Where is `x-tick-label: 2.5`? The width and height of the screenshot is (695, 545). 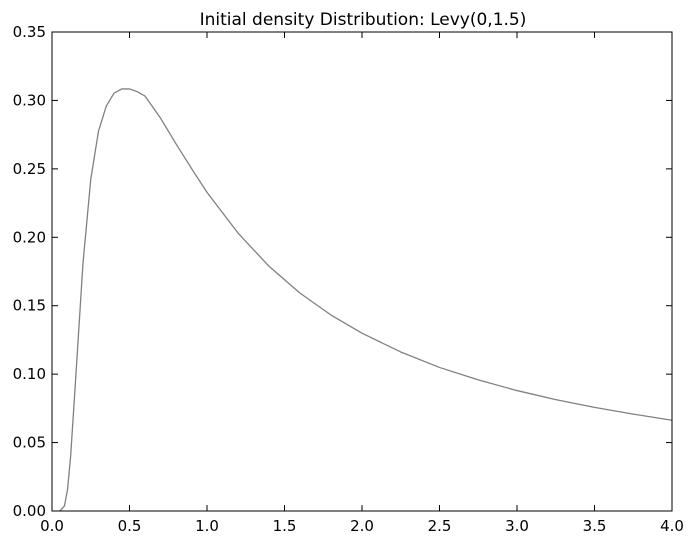 x-tick-label: 2.5 is located at coordinates (440, 526).